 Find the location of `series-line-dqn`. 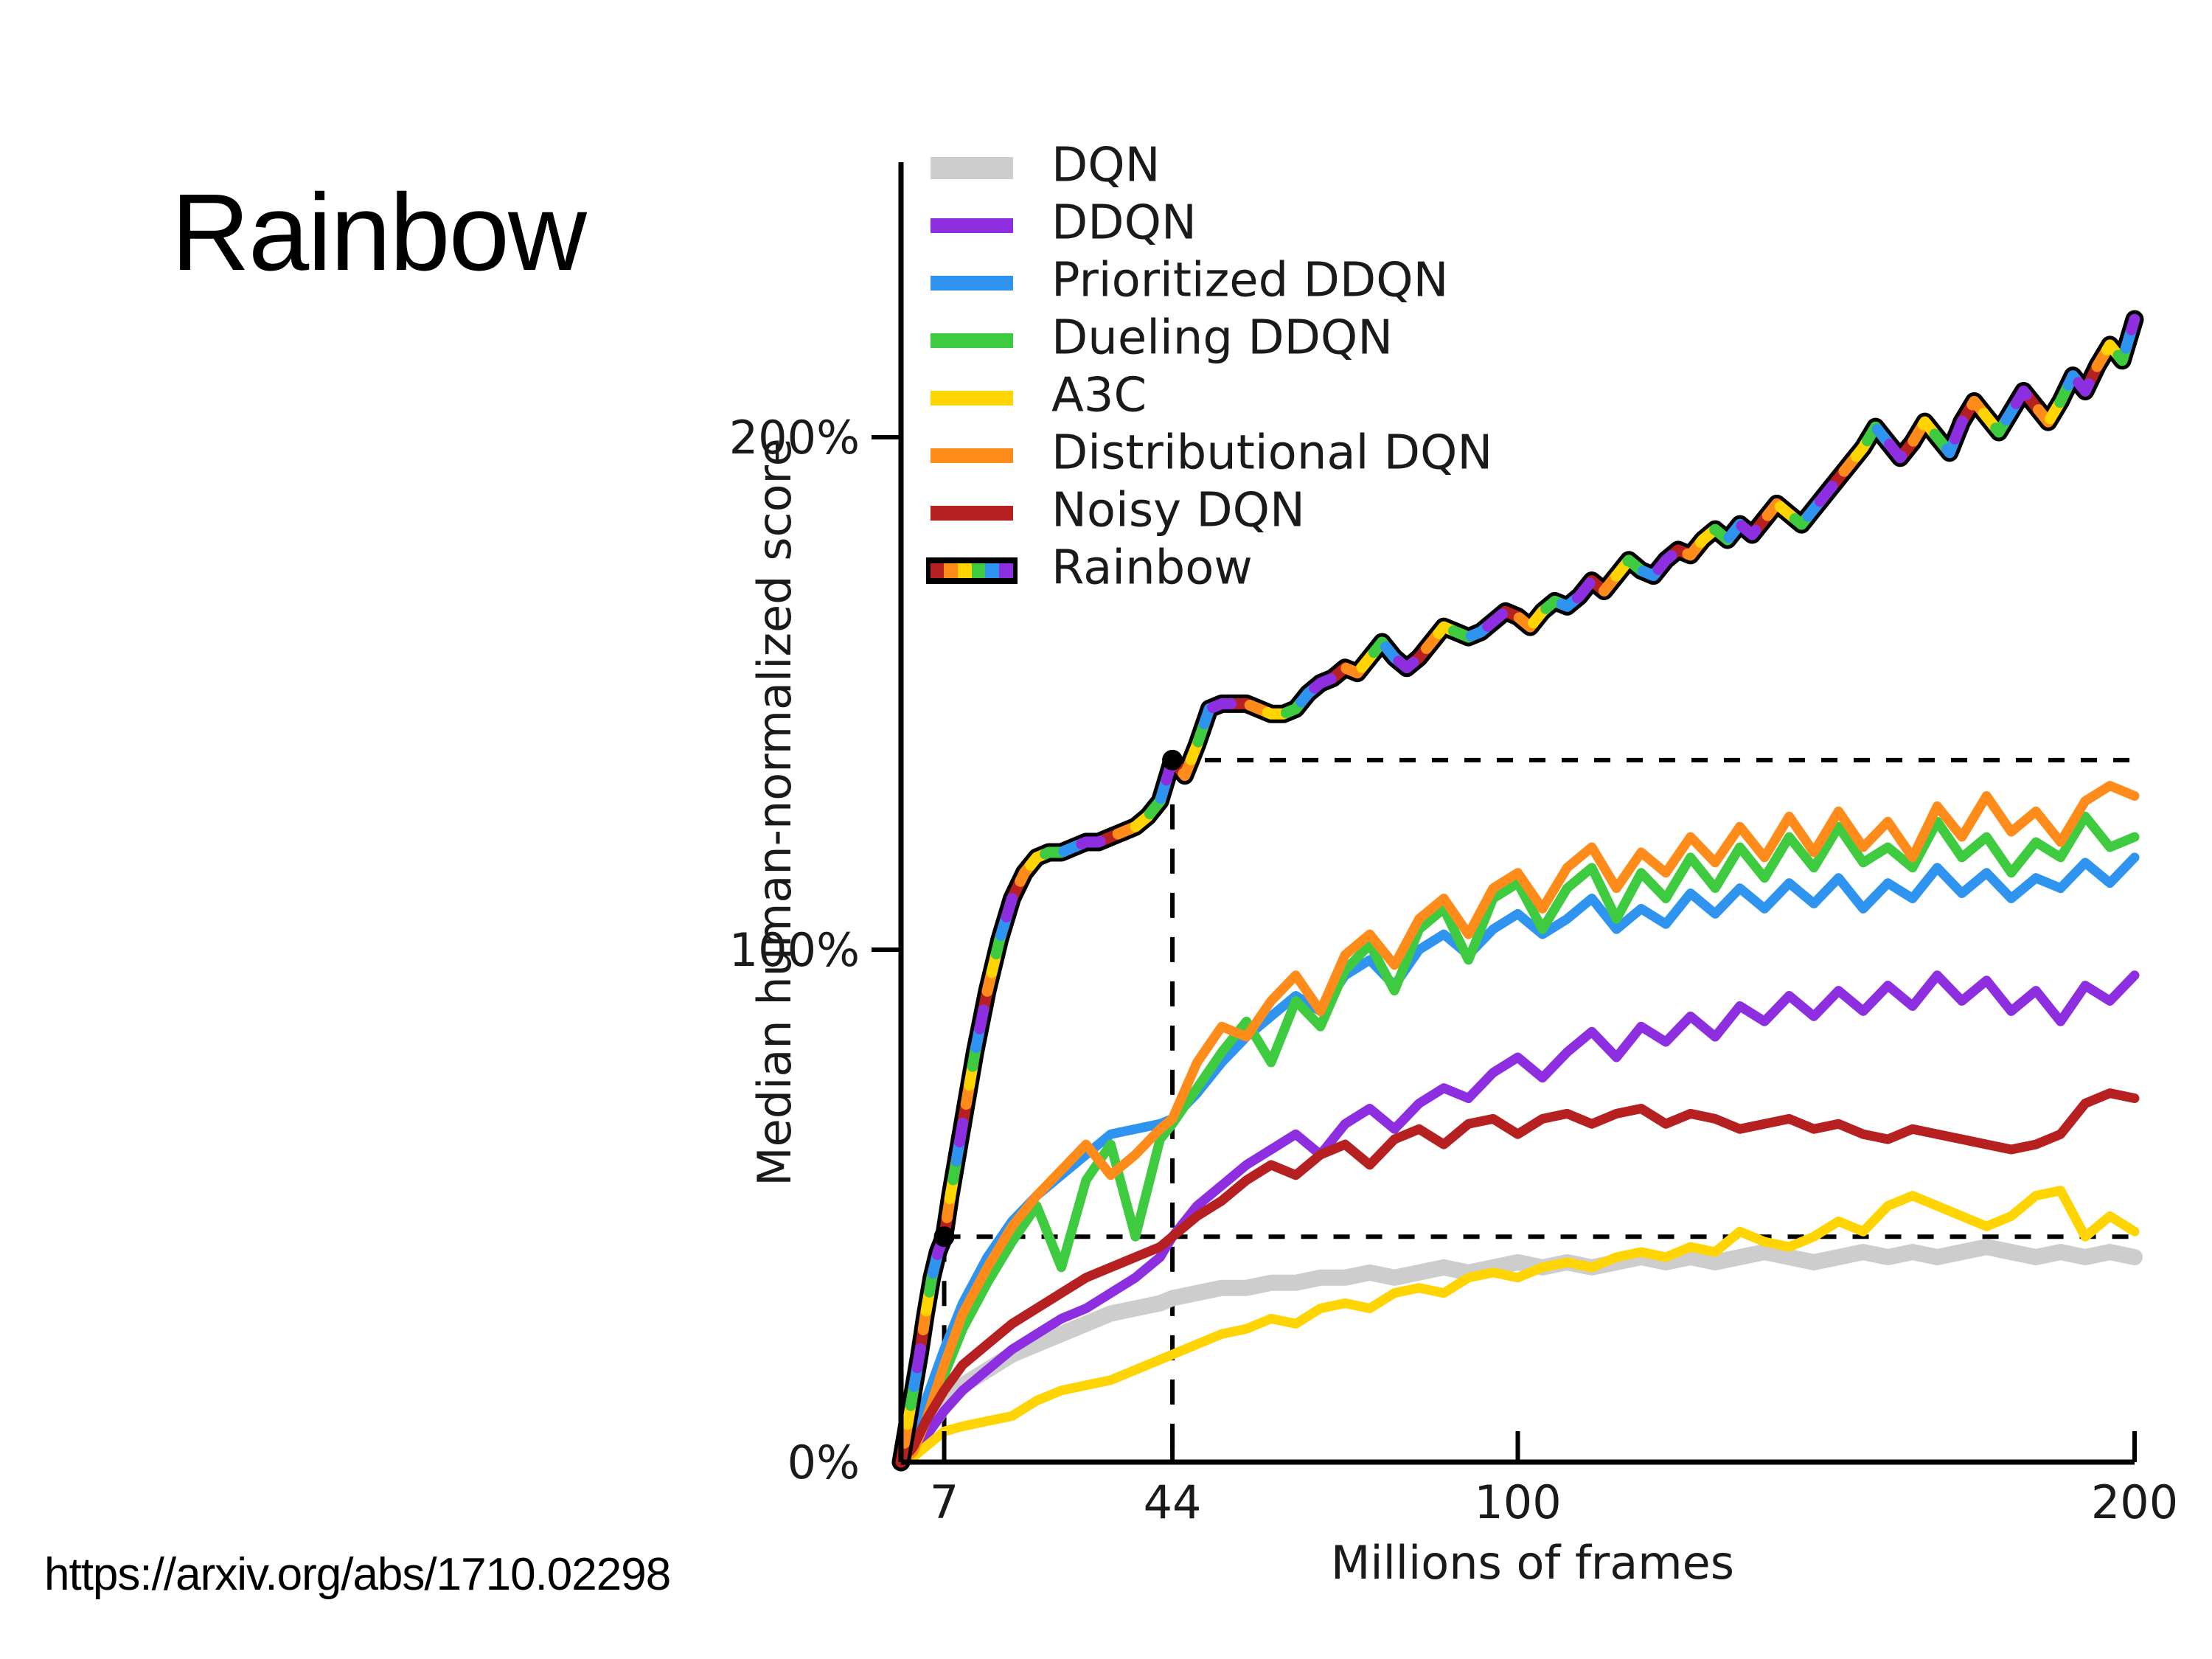

series-line-dqn is located at coordinates (1518, 1354).